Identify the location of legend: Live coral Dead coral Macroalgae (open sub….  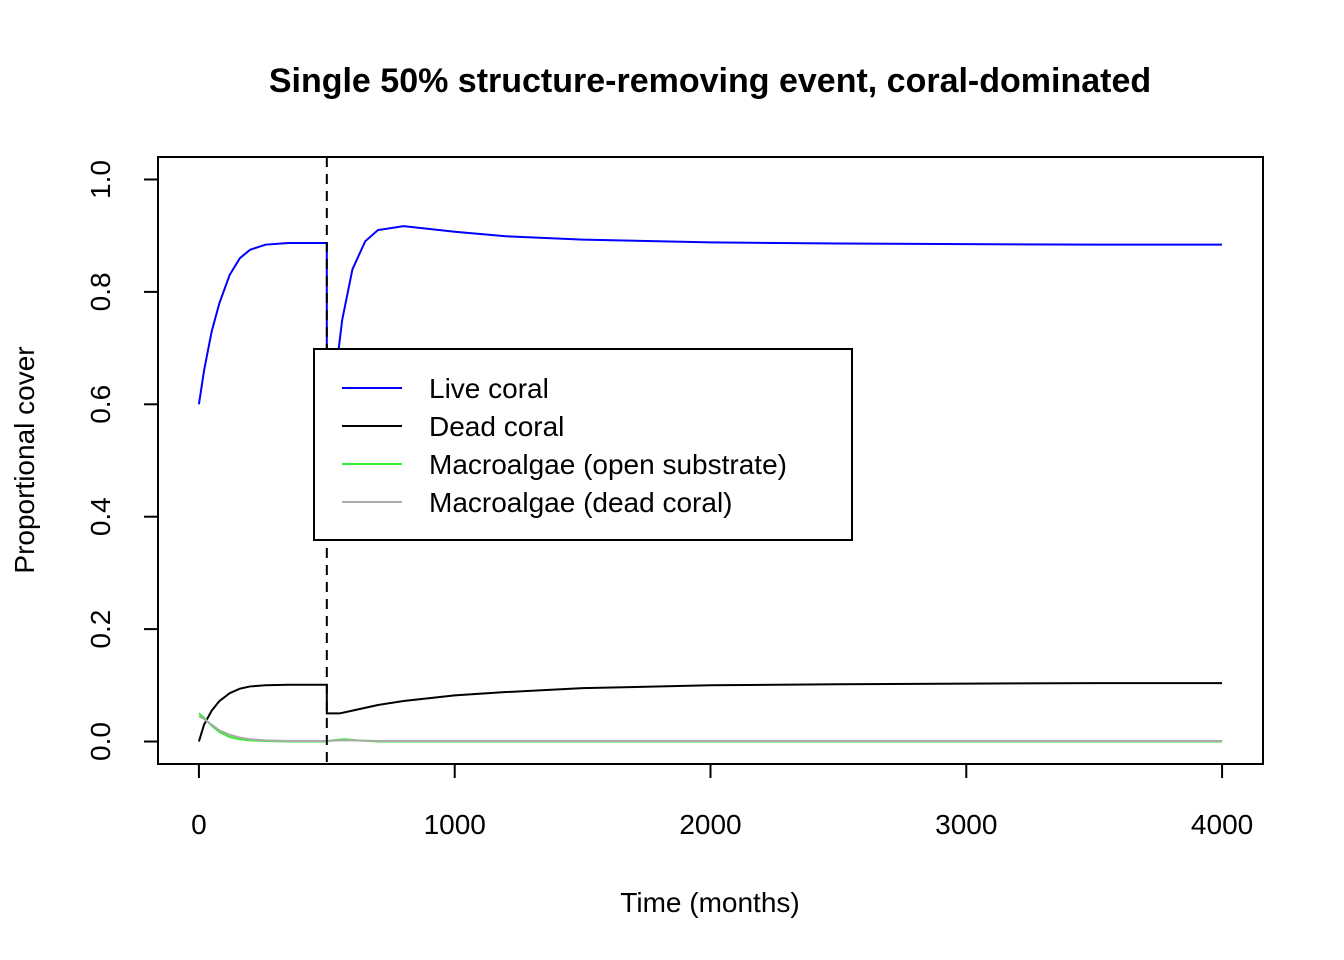
(583, 444).